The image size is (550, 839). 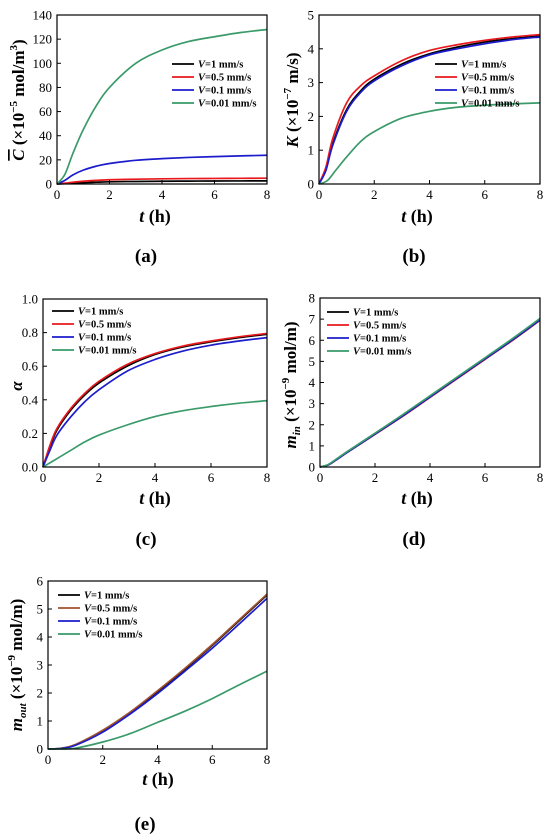 I want to click on axes-frame-c, so click(x=155, y=383).